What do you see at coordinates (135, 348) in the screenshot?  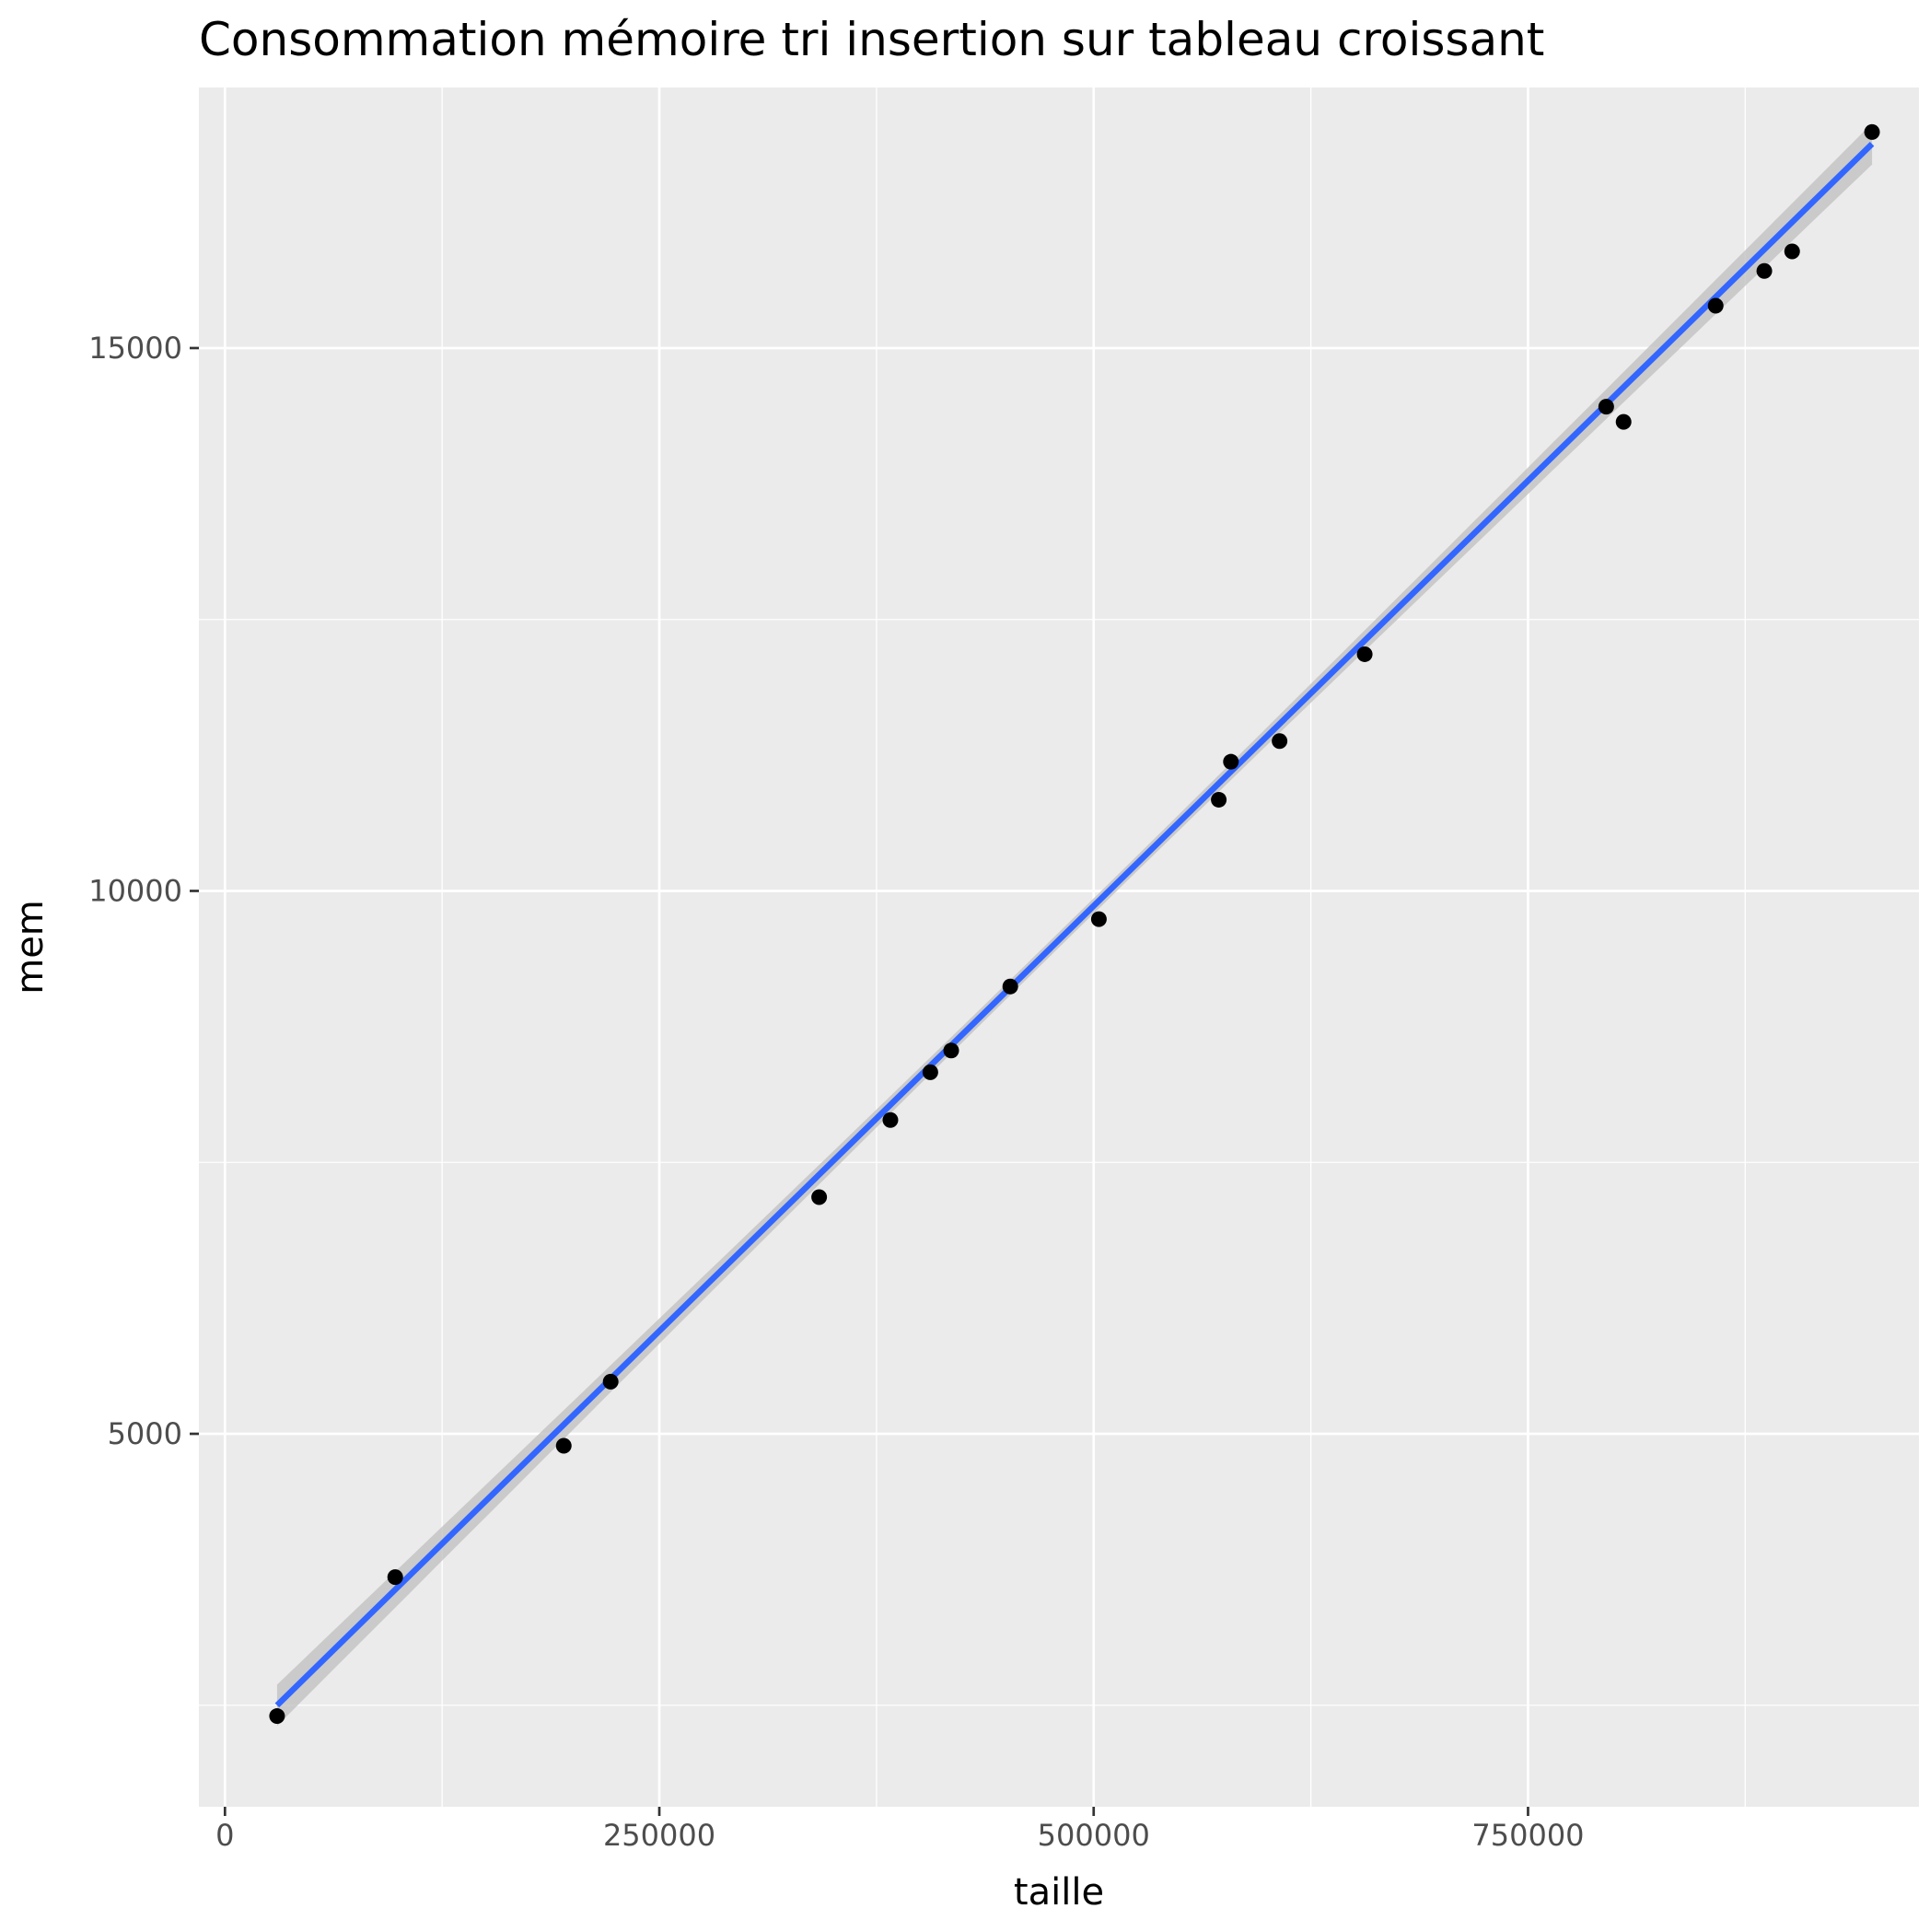 I see `y-tick-label-2: 15000` at bounding box center [135, 348].